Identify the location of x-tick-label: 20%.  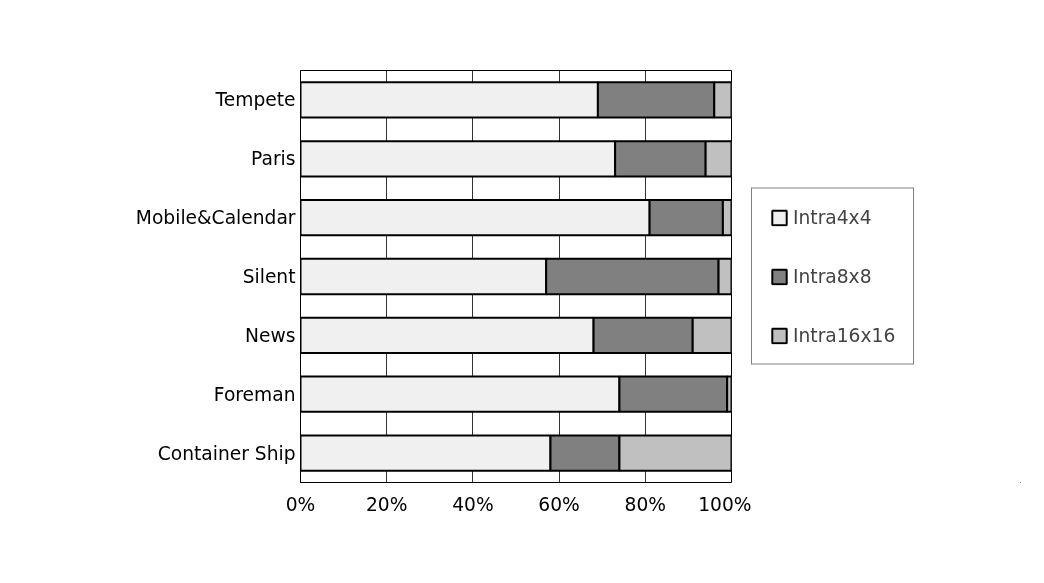
(386, 504).